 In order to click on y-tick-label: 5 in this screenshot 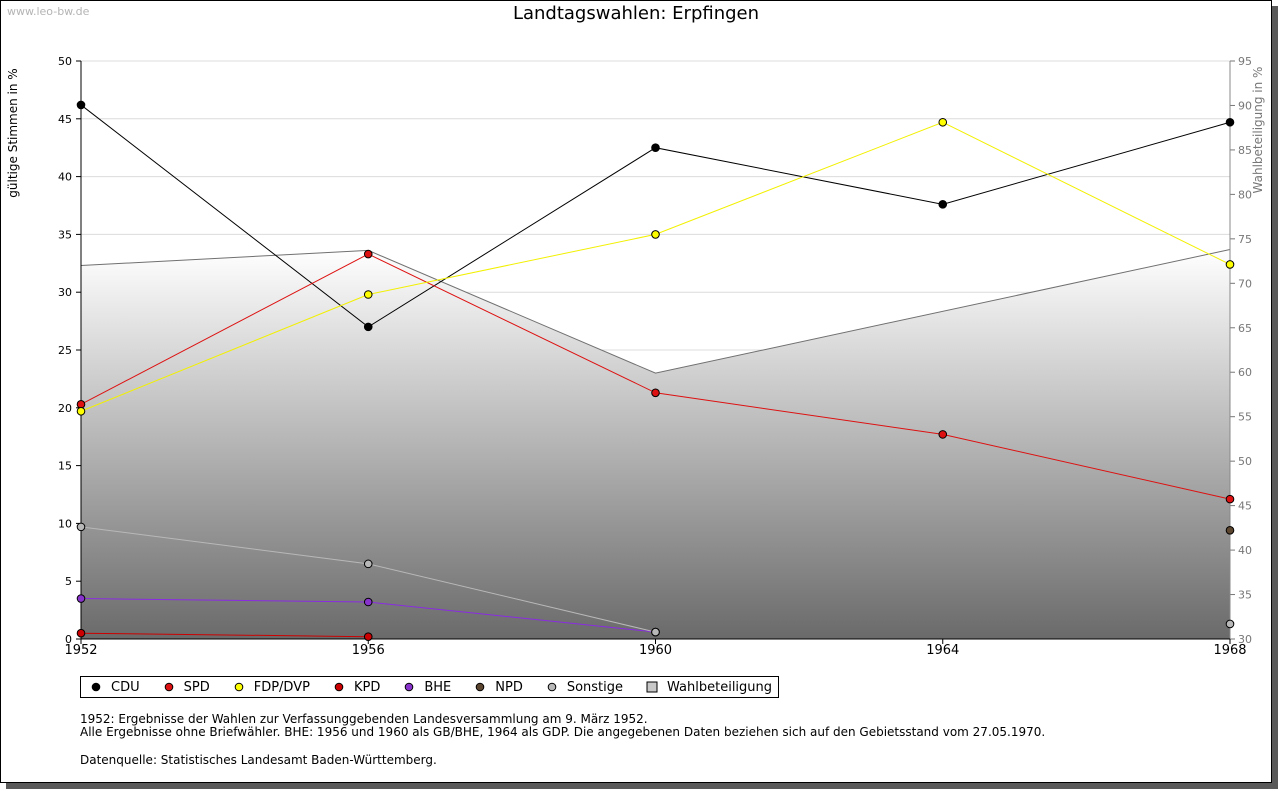, I will do `click(68, 581)`.